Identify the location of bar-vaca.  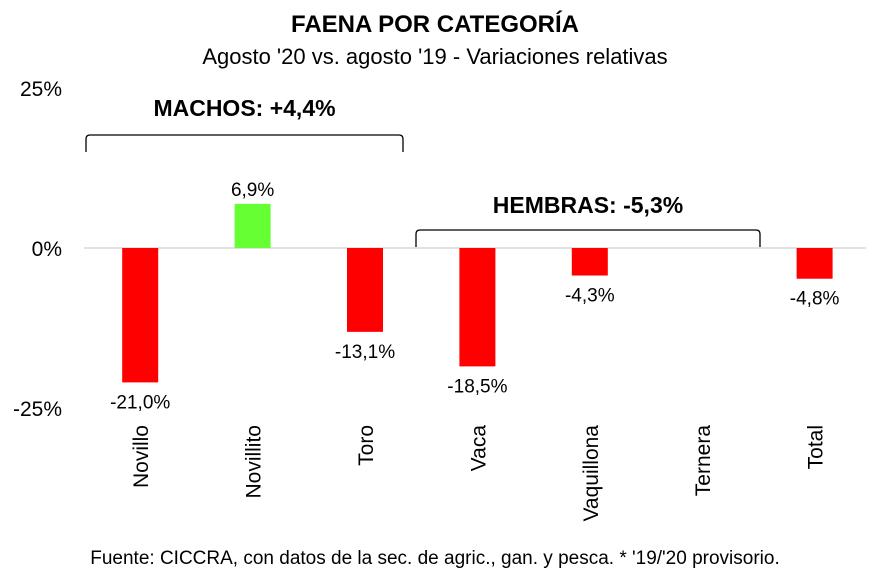
(477, 307).